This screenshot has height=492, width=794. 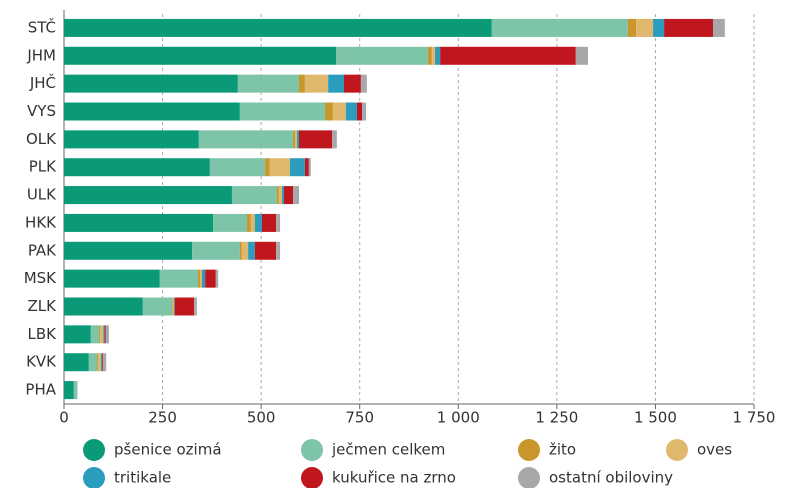 I want to click on legend-label: žito, so click(x=562, y=450).